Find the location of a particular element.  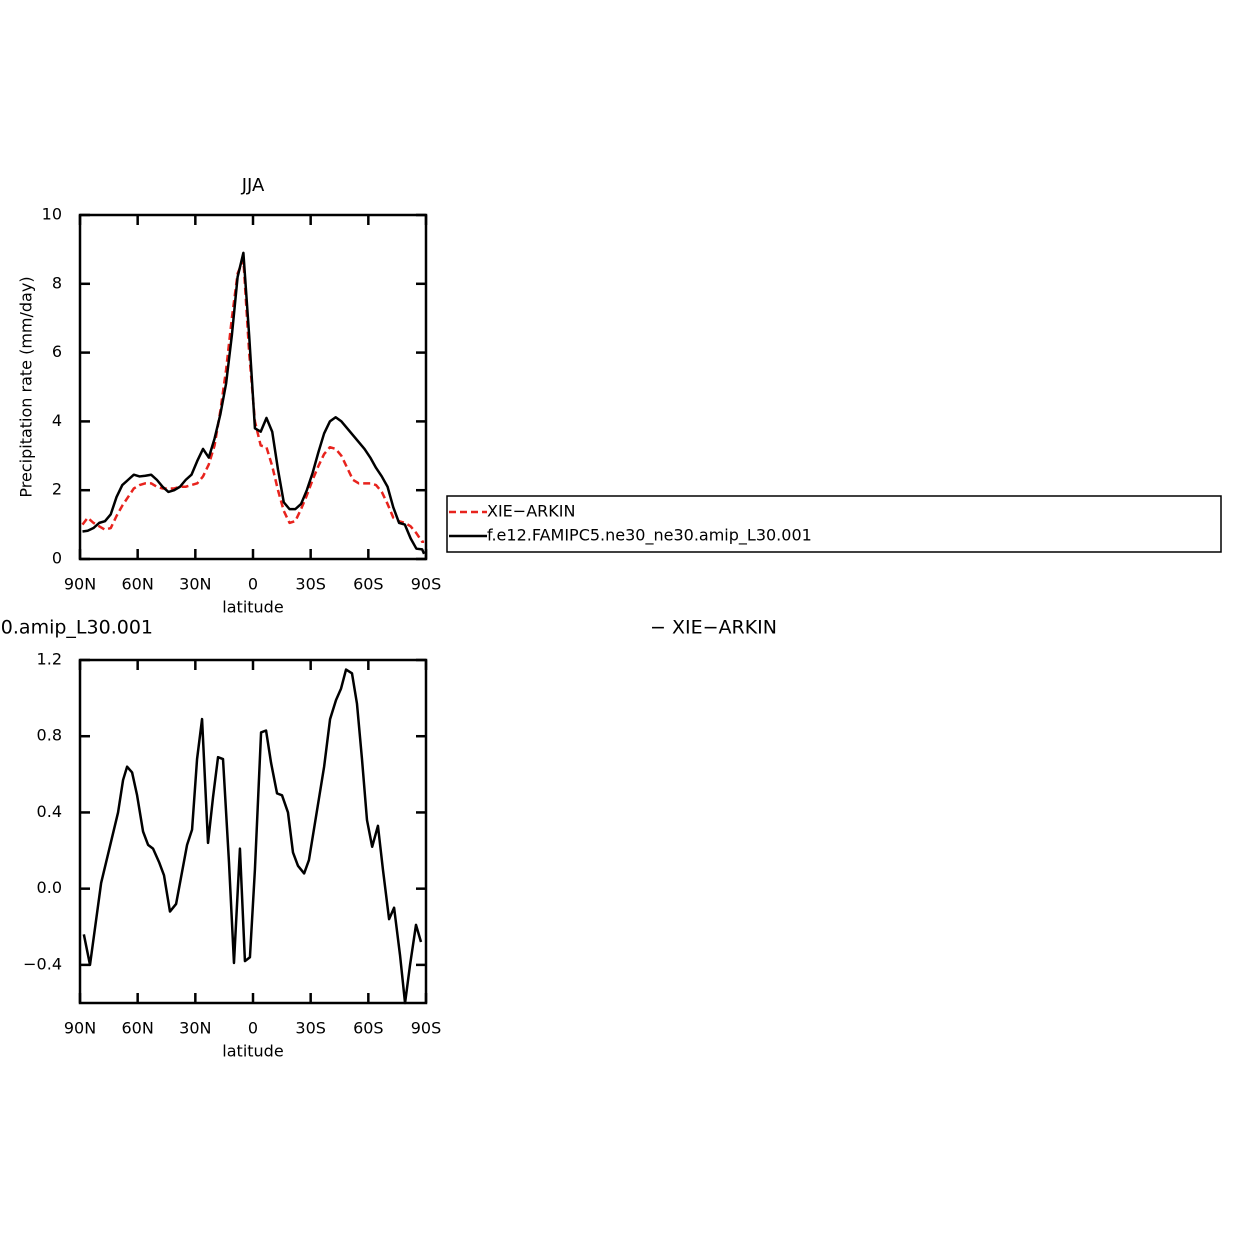

y-tick-label: 0.0 is located at coordinates (49, 887).